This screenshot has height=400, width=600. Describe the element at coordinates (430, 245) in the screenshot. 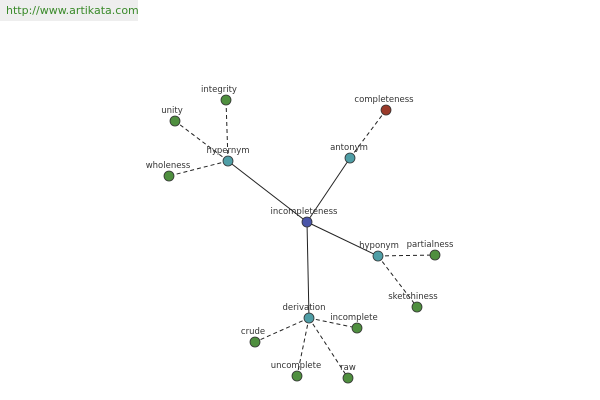

I see `node-label: partialness` at that location.